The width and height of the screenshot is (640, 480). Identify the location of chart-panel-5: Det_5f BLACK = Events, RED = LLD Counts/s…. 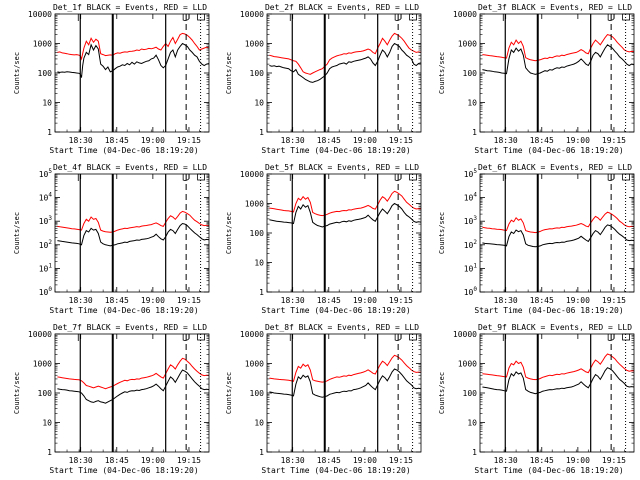
(323, 239).